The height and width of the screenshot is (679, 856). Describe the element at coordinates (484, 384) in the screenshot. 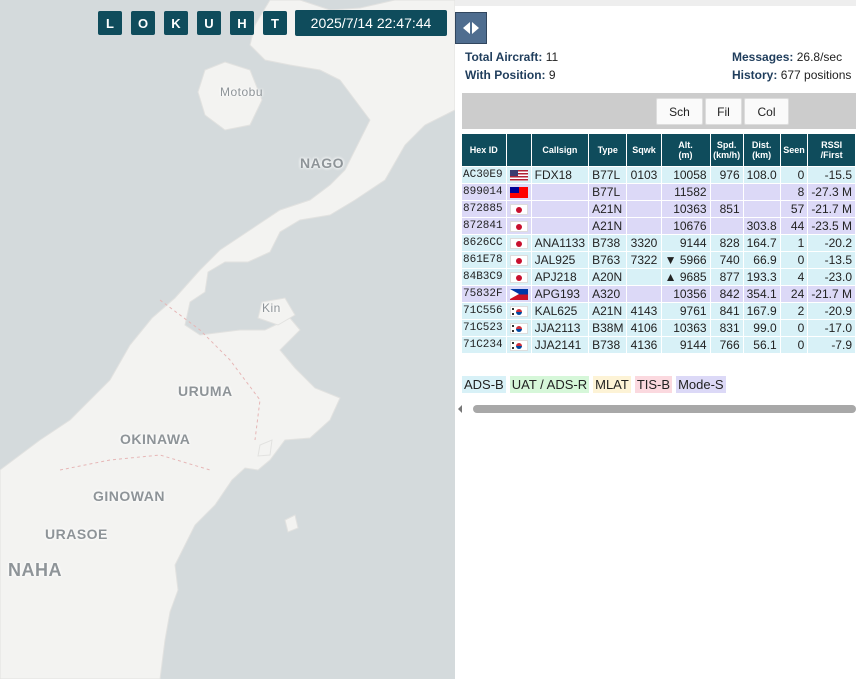

I see `legend-adsb: ADS-B` at that location.